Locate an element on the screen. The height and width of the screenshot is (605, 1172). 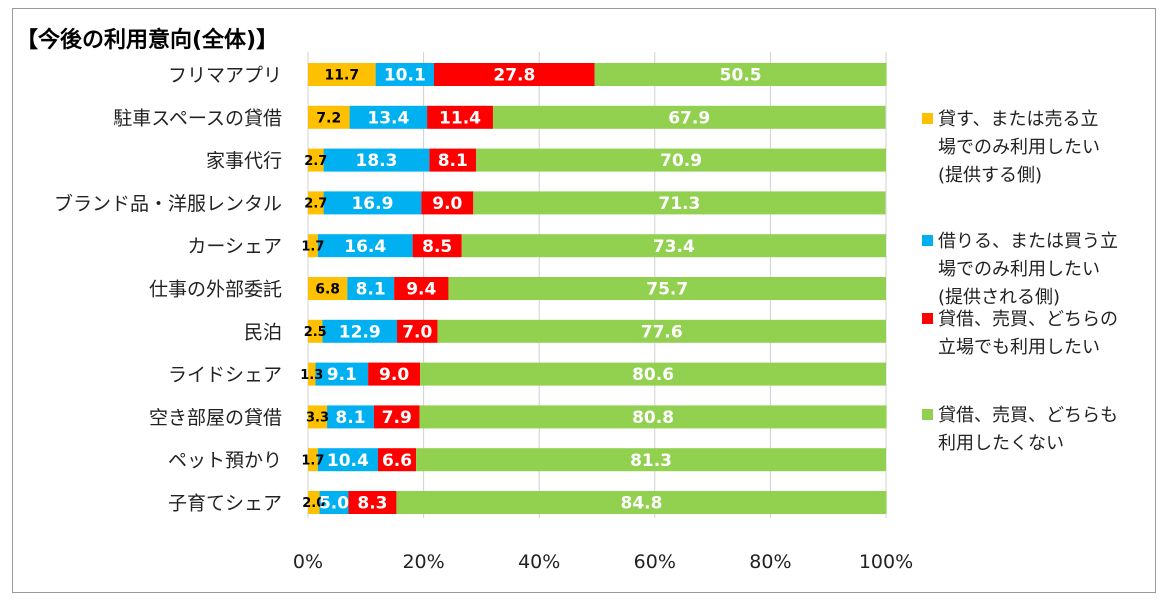
x-tick-label: 20% is located at coordinates (423, 562).